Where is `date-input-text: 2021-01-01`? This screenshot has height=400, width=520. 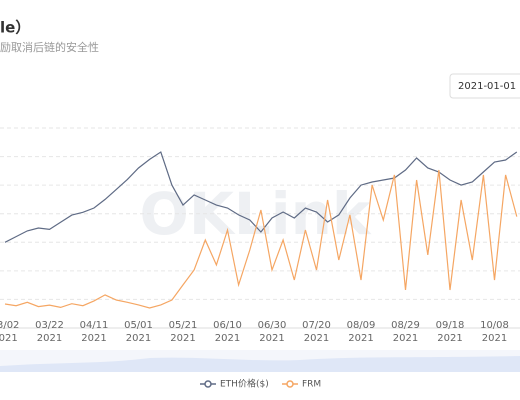
date-input-text: 2021-01-01 is located at coordinates (487, 86).